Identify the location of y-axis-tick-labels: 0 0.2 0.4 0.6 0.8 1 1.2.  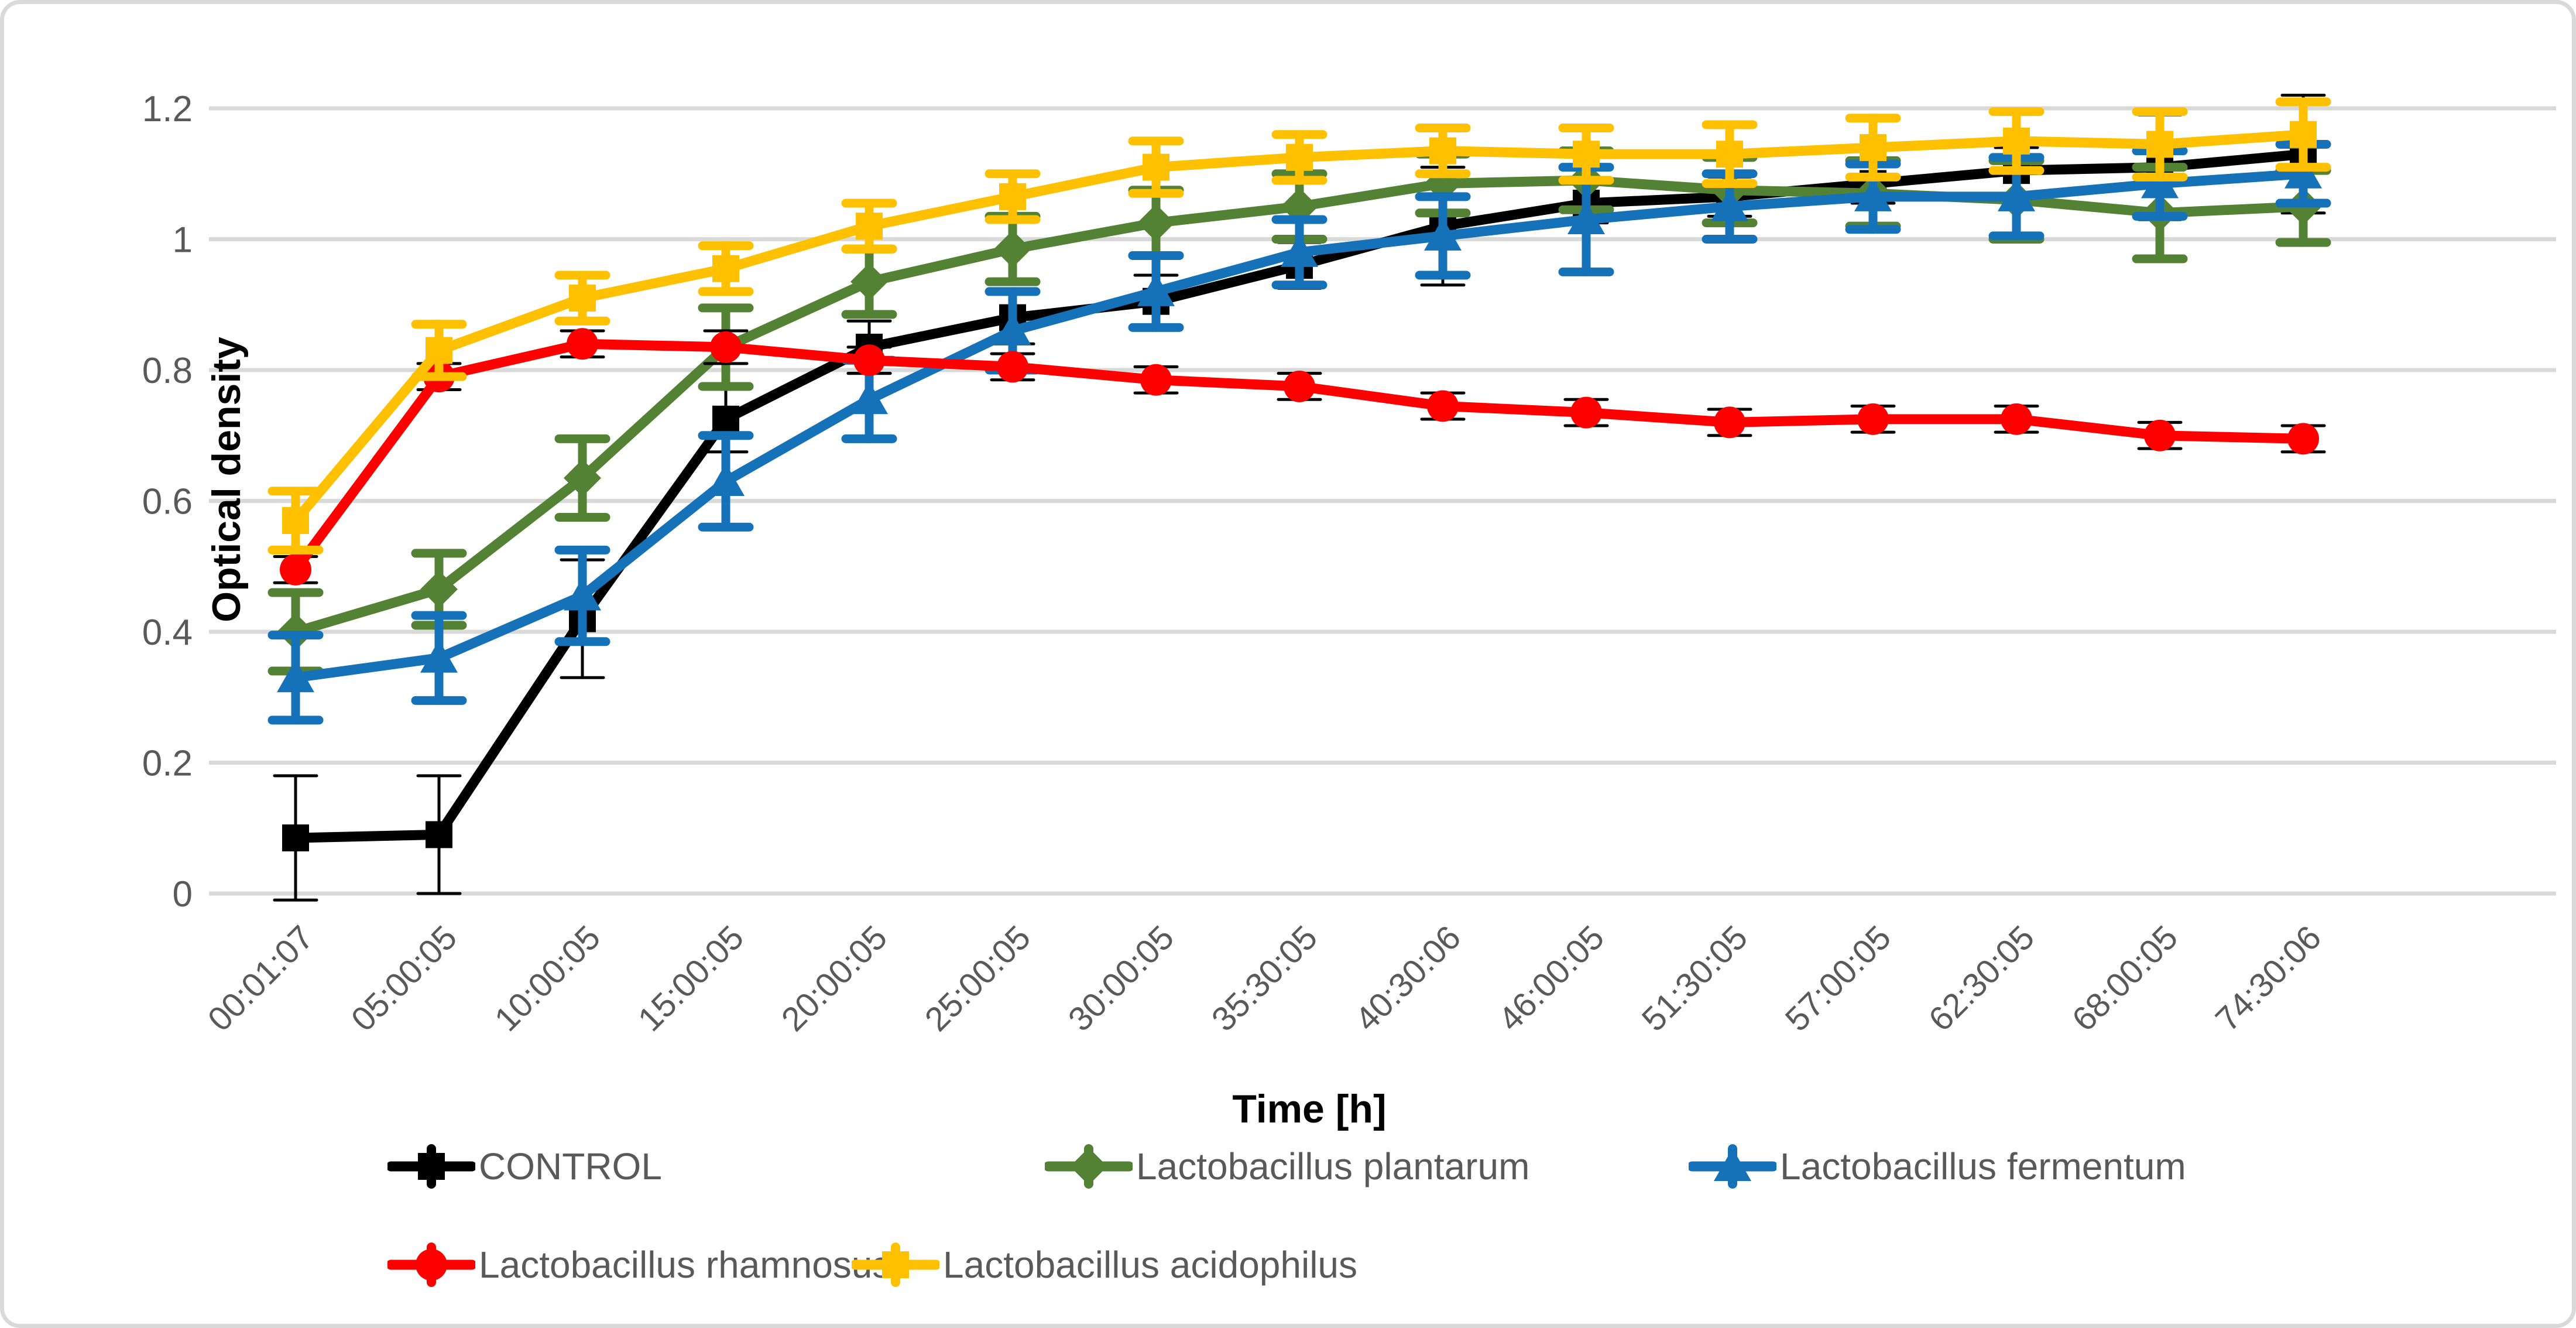
(167, 502).